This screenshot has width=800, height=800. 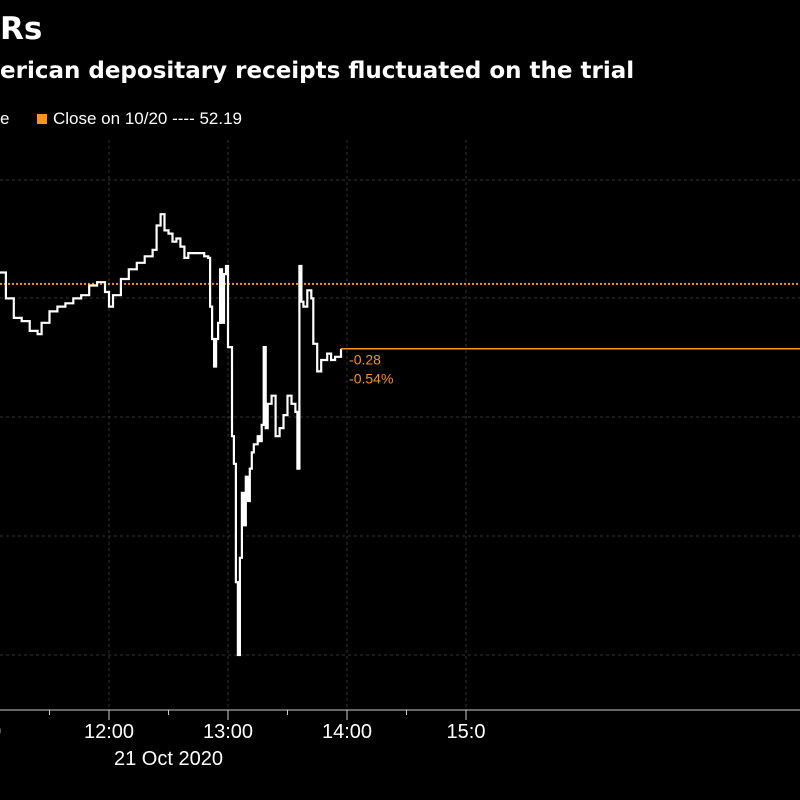 What do you see at coordinates (109, 732) in the screenshot?
I see `x-tick-label: 12:00` at bounding box center [109, 732].